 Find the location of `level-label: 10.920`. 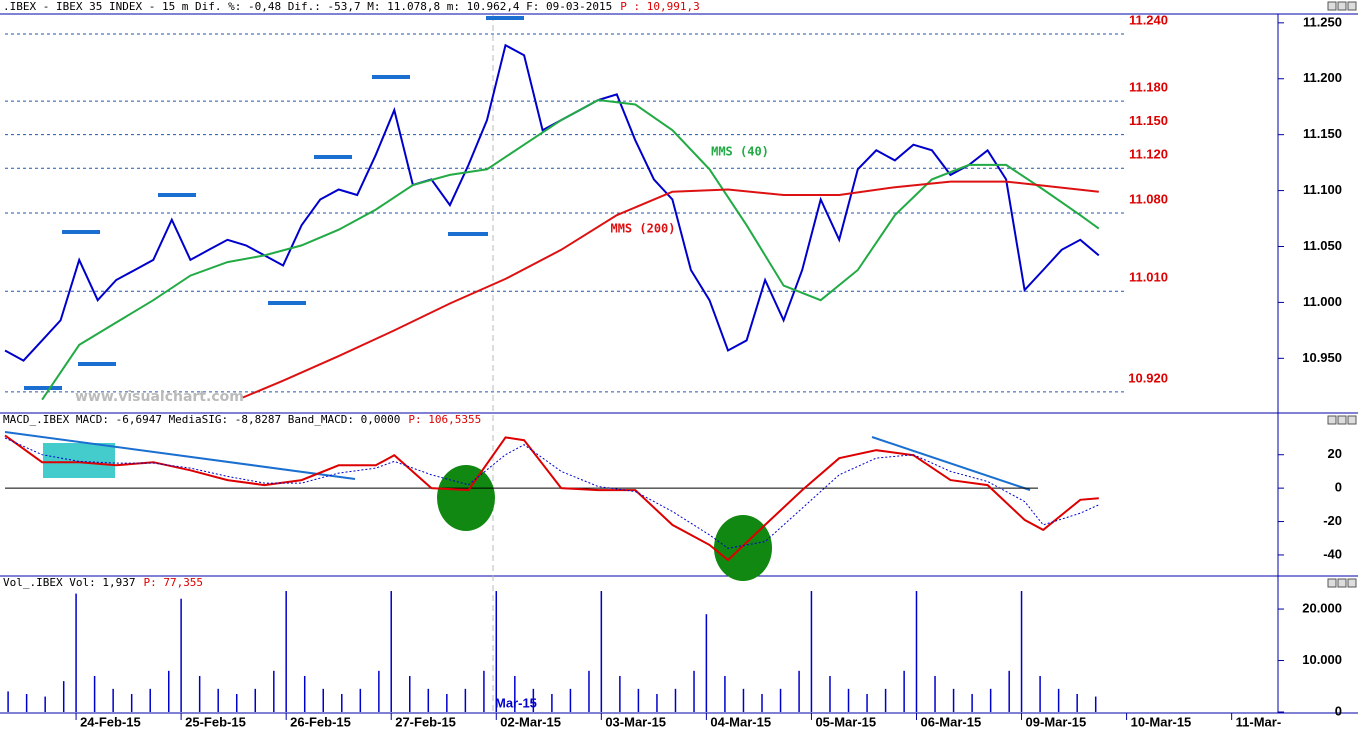

level-label: 10.920 is located at coordinates (1148, 377).